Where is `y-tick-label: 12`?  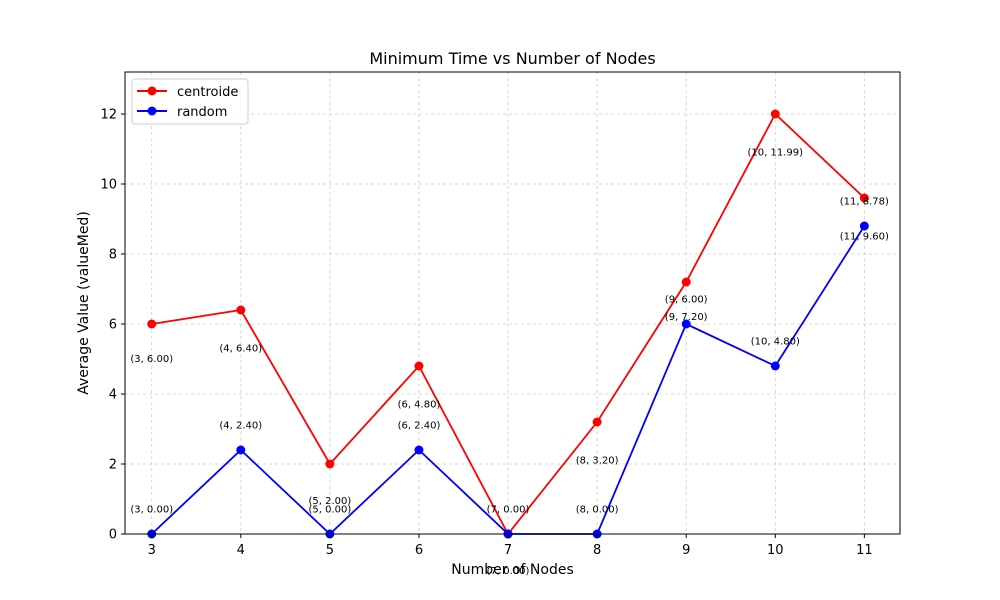 y-tick-label: 12 is located at coordinates (108, 115).